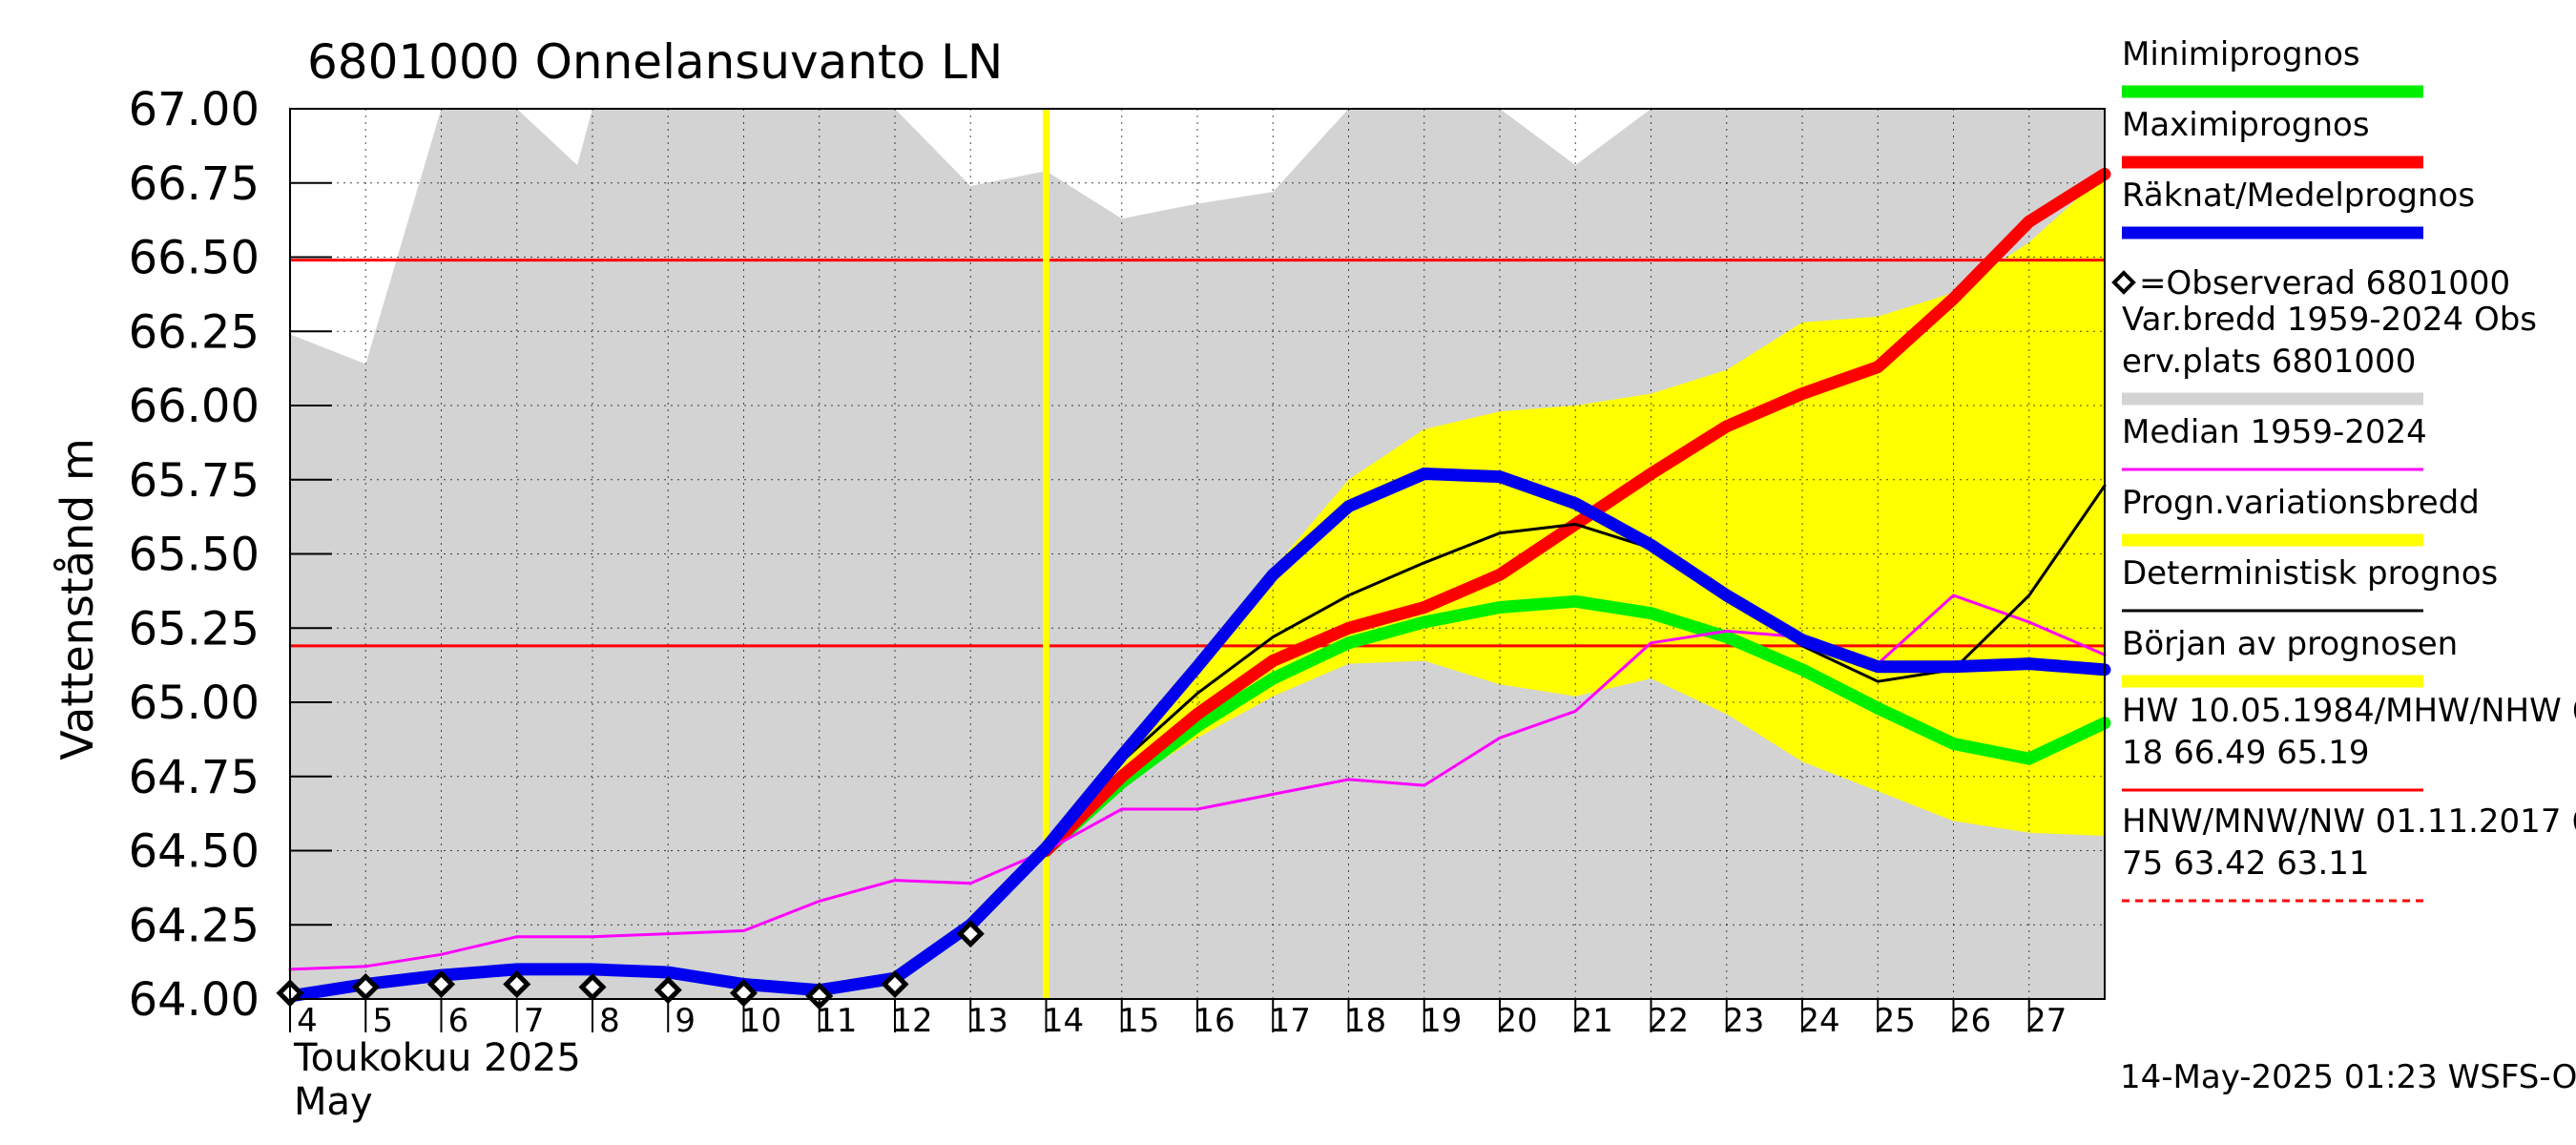 Image resolution: width=2576 pixels, height=1145 pixels. I want to click on y-tick-label: 66.00, so click(194, 406).